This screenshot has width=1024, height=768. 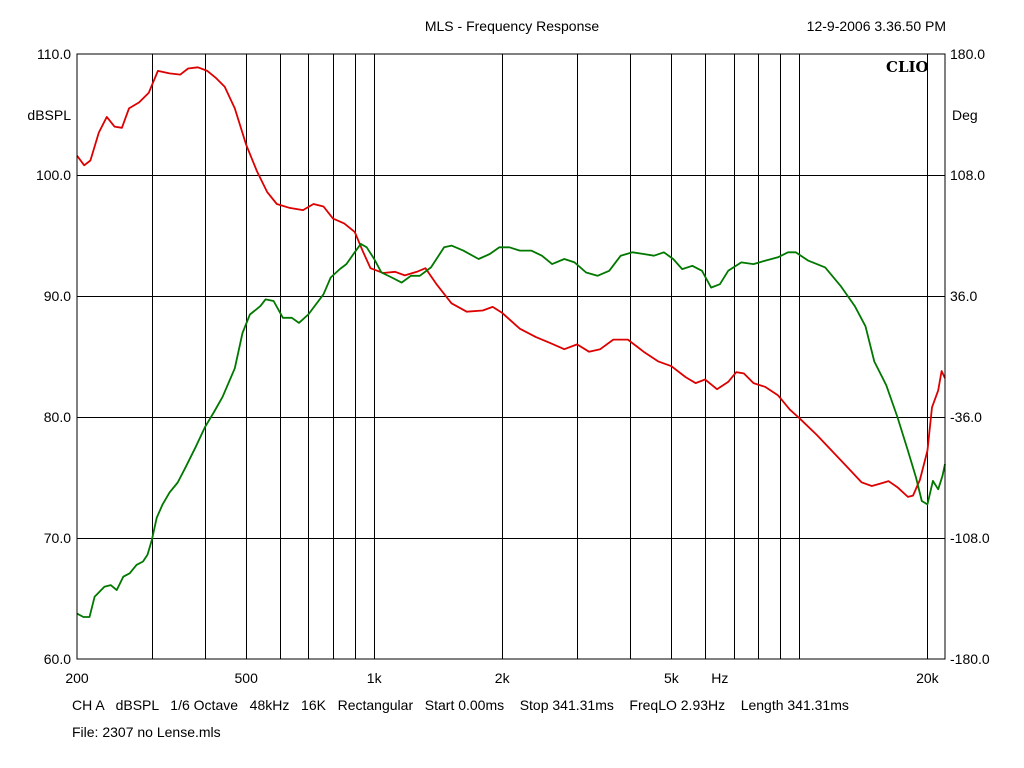 What do you see at coordinates (512, 26) in the screenshot?
I see `chart-title: MLS - Frequency Response` at bounding box center [512, 26].